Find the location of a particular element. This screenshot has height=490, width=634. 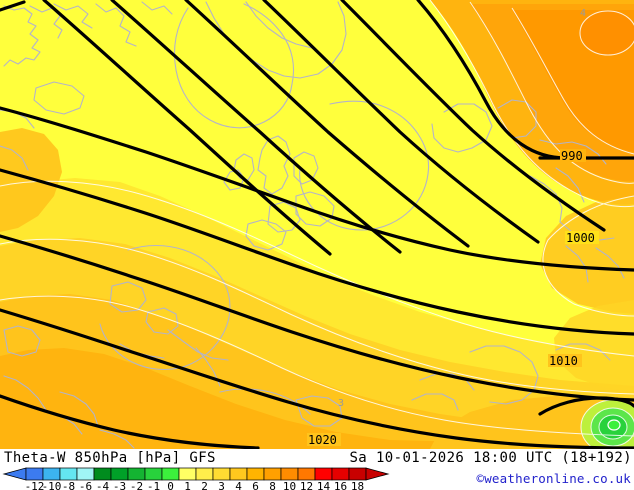

colorbar-tick-label: -6 is located at coordinates (85, 485).